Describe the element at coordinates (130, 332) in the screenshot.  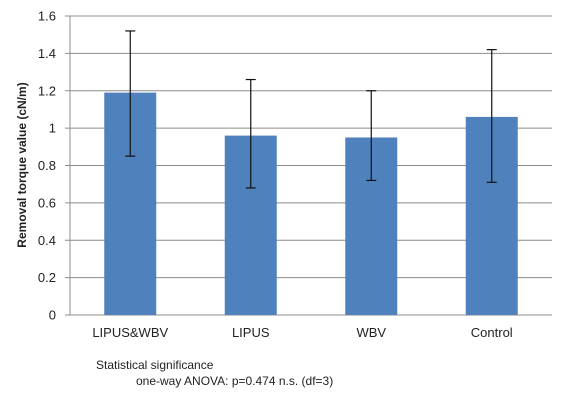
I see `x-category-label: LIPUS&WBV` at that location.